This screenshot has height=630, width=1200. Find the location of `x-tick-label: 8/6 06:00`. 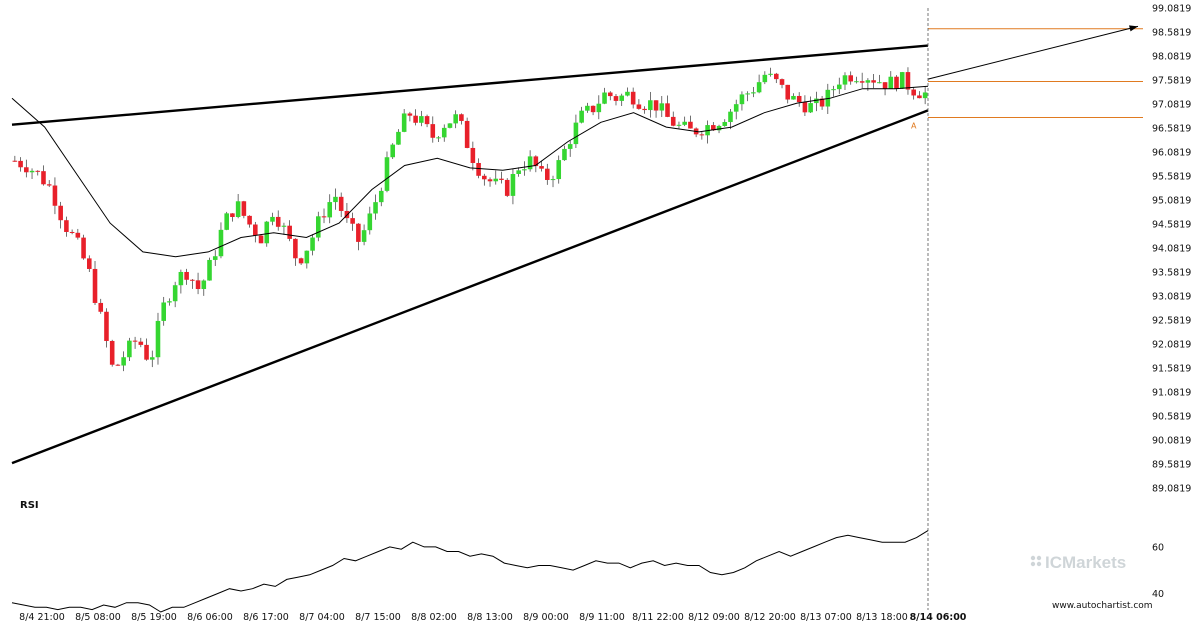

x-tick-label: 8/6 06:00 is located at coordinates (210, 617).